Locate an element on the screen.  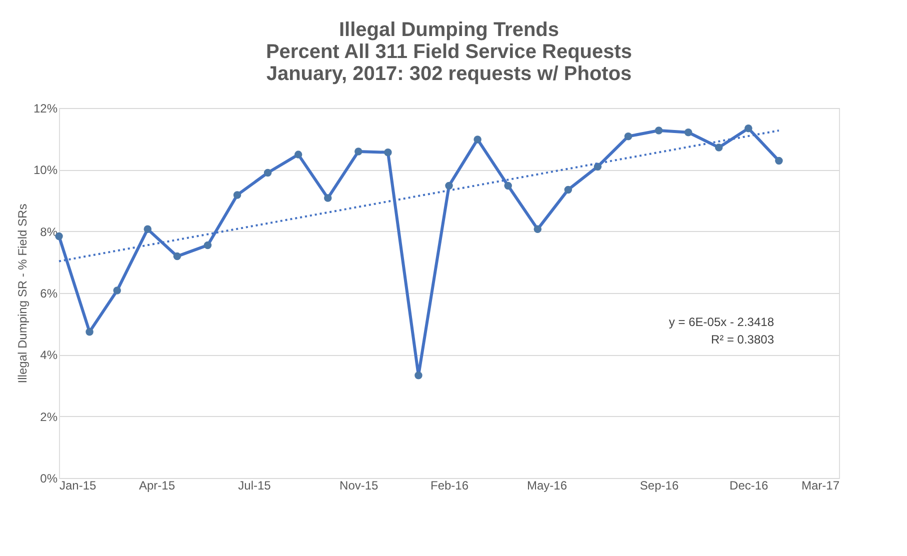
chart-title: Illegal Dumping Trends Percent All 311 Field Service Requests January, 2017: 302 requests w/ Photos is located at coordinates (449, 52).